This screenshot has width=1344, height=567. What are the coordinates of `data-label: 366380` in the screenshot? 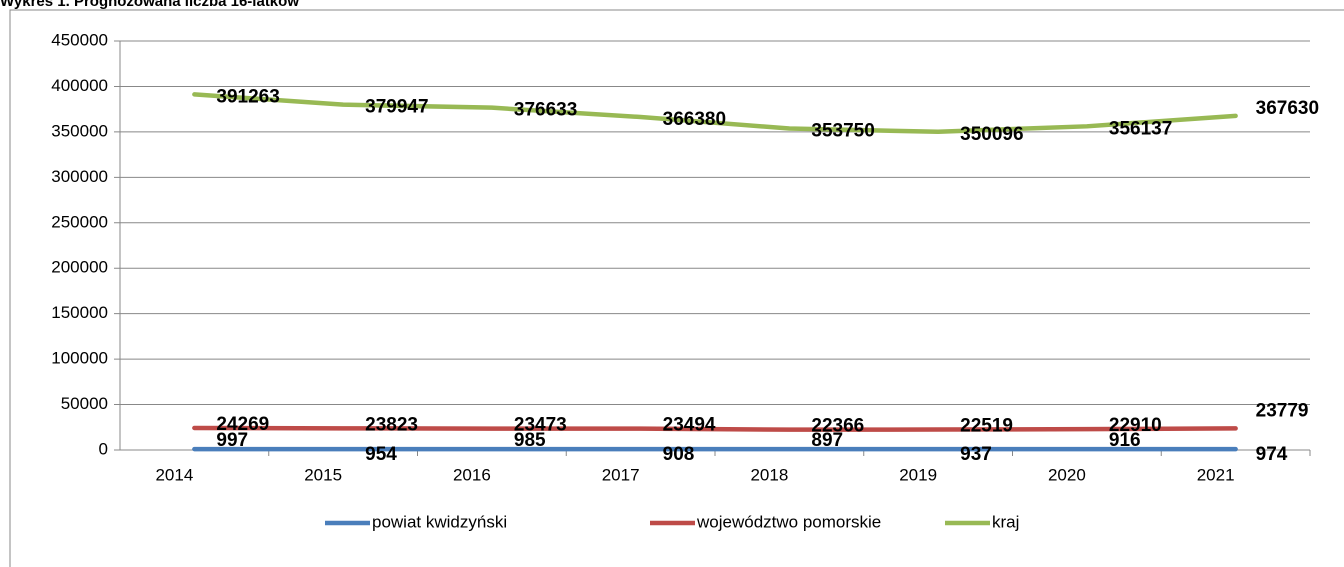 It's located at (694, 119).